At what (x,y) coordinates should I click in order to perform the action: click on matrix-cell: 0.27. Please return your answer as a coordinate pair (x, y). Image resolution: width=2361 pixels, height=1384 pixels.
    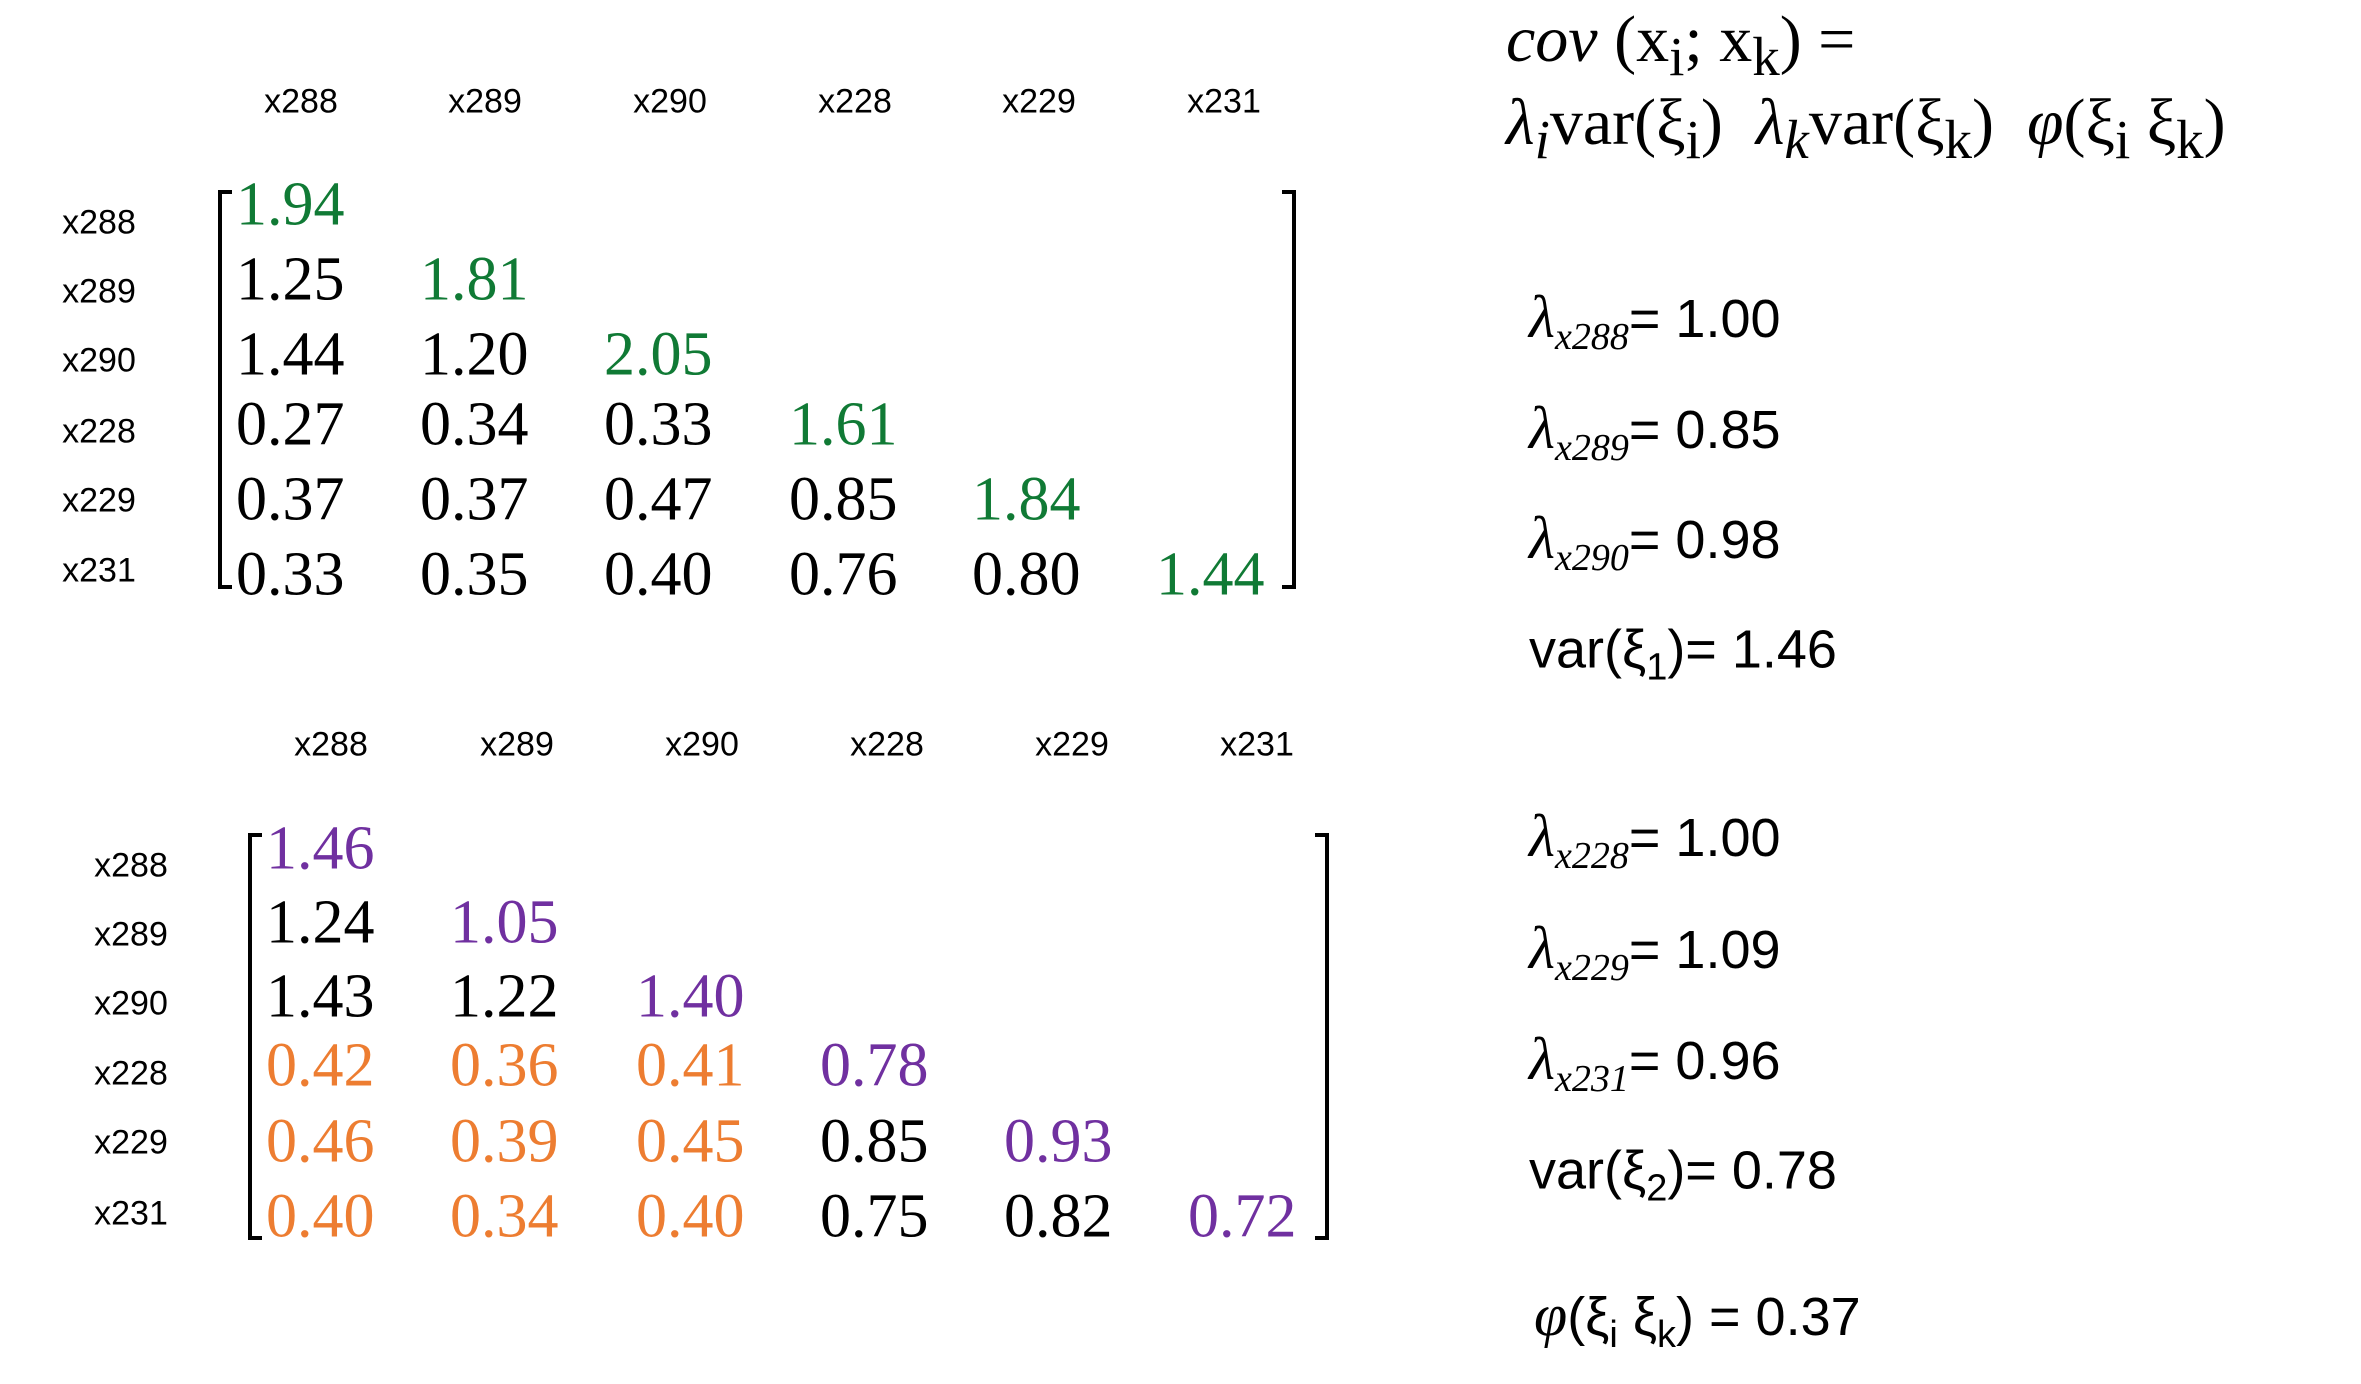
    Looking at the image, I should click on (290, 424).